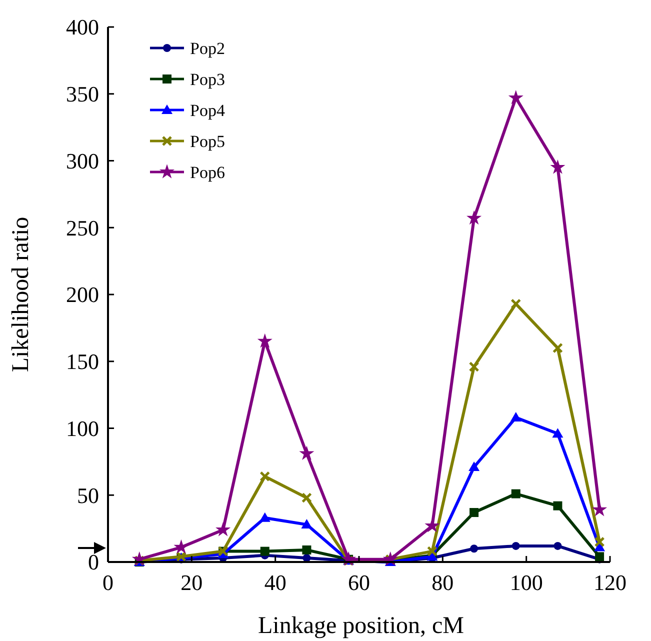  Describe the element at coordinates (21, 294) in the screenshot. I see `y-axis-title: Likelihood ratio` at that location.